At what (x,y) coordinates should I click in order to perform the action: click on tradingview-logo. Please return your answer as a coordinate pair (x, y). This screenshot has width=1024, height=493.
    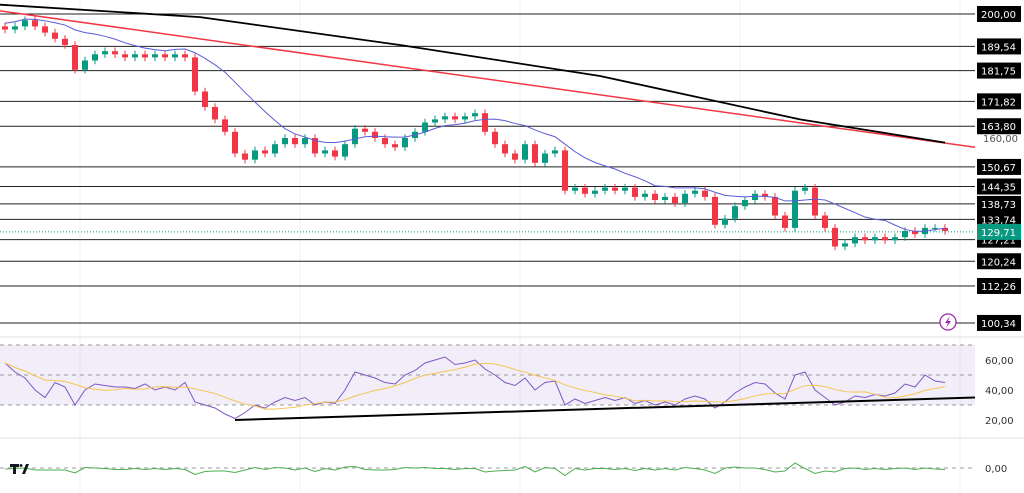
    Looking at the image, I should click on (19, 469).